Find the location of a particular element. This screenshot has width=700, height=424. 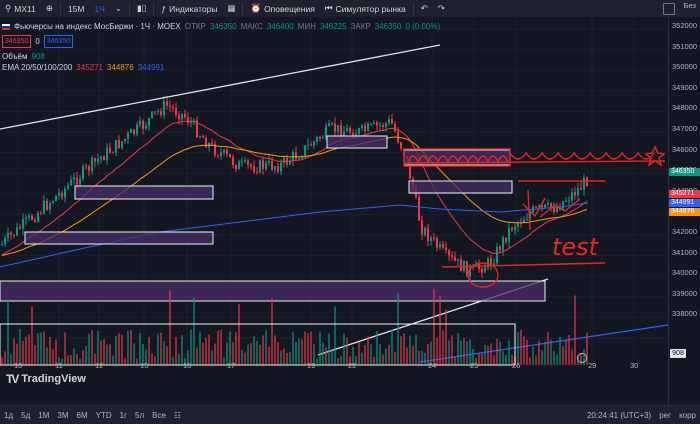

close-label: ЗАКР is located at coordinates (360, 26).